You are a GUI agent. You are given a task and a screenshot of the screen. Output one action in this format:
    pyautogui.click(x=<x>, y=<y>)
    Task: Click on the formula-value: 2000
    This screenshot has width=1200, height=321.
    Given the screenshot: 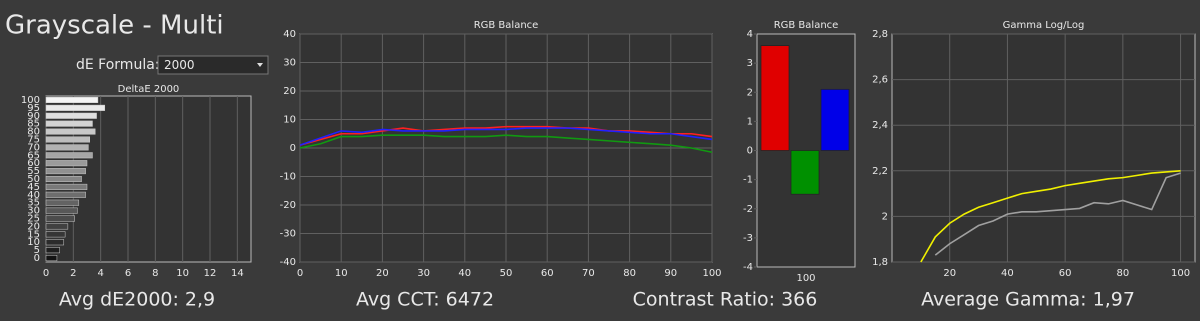 What is the action you would take?
    pyautogui.click(x=179, y=65)
    